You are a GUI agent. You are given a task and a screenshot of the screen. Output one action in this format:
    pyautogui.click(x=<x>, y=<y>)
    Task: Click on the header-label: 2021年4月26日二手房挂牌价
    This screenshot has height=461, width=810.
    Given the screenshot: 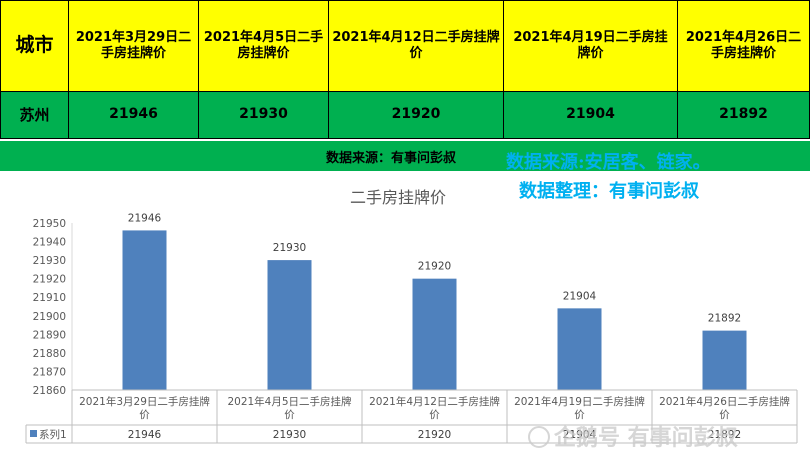 What is the action you would take?
    pyautogui.click(x=743, y=45)
    